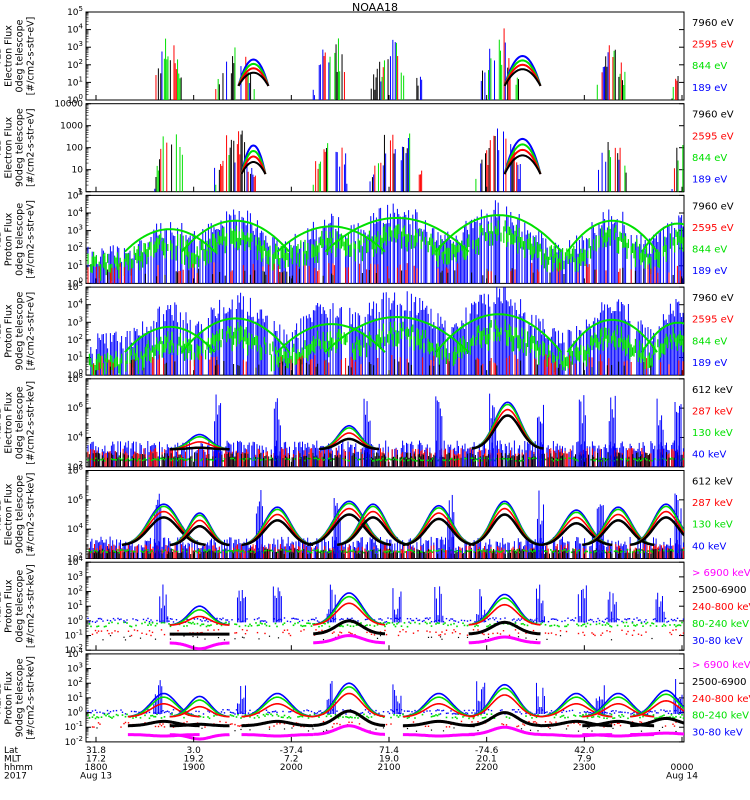 Image resolution: width=750 pixels, height=800 pixels. Describe the element at coordinates (75, 321) in the screenshot. I see `y-tick-label: 10³` at that location.